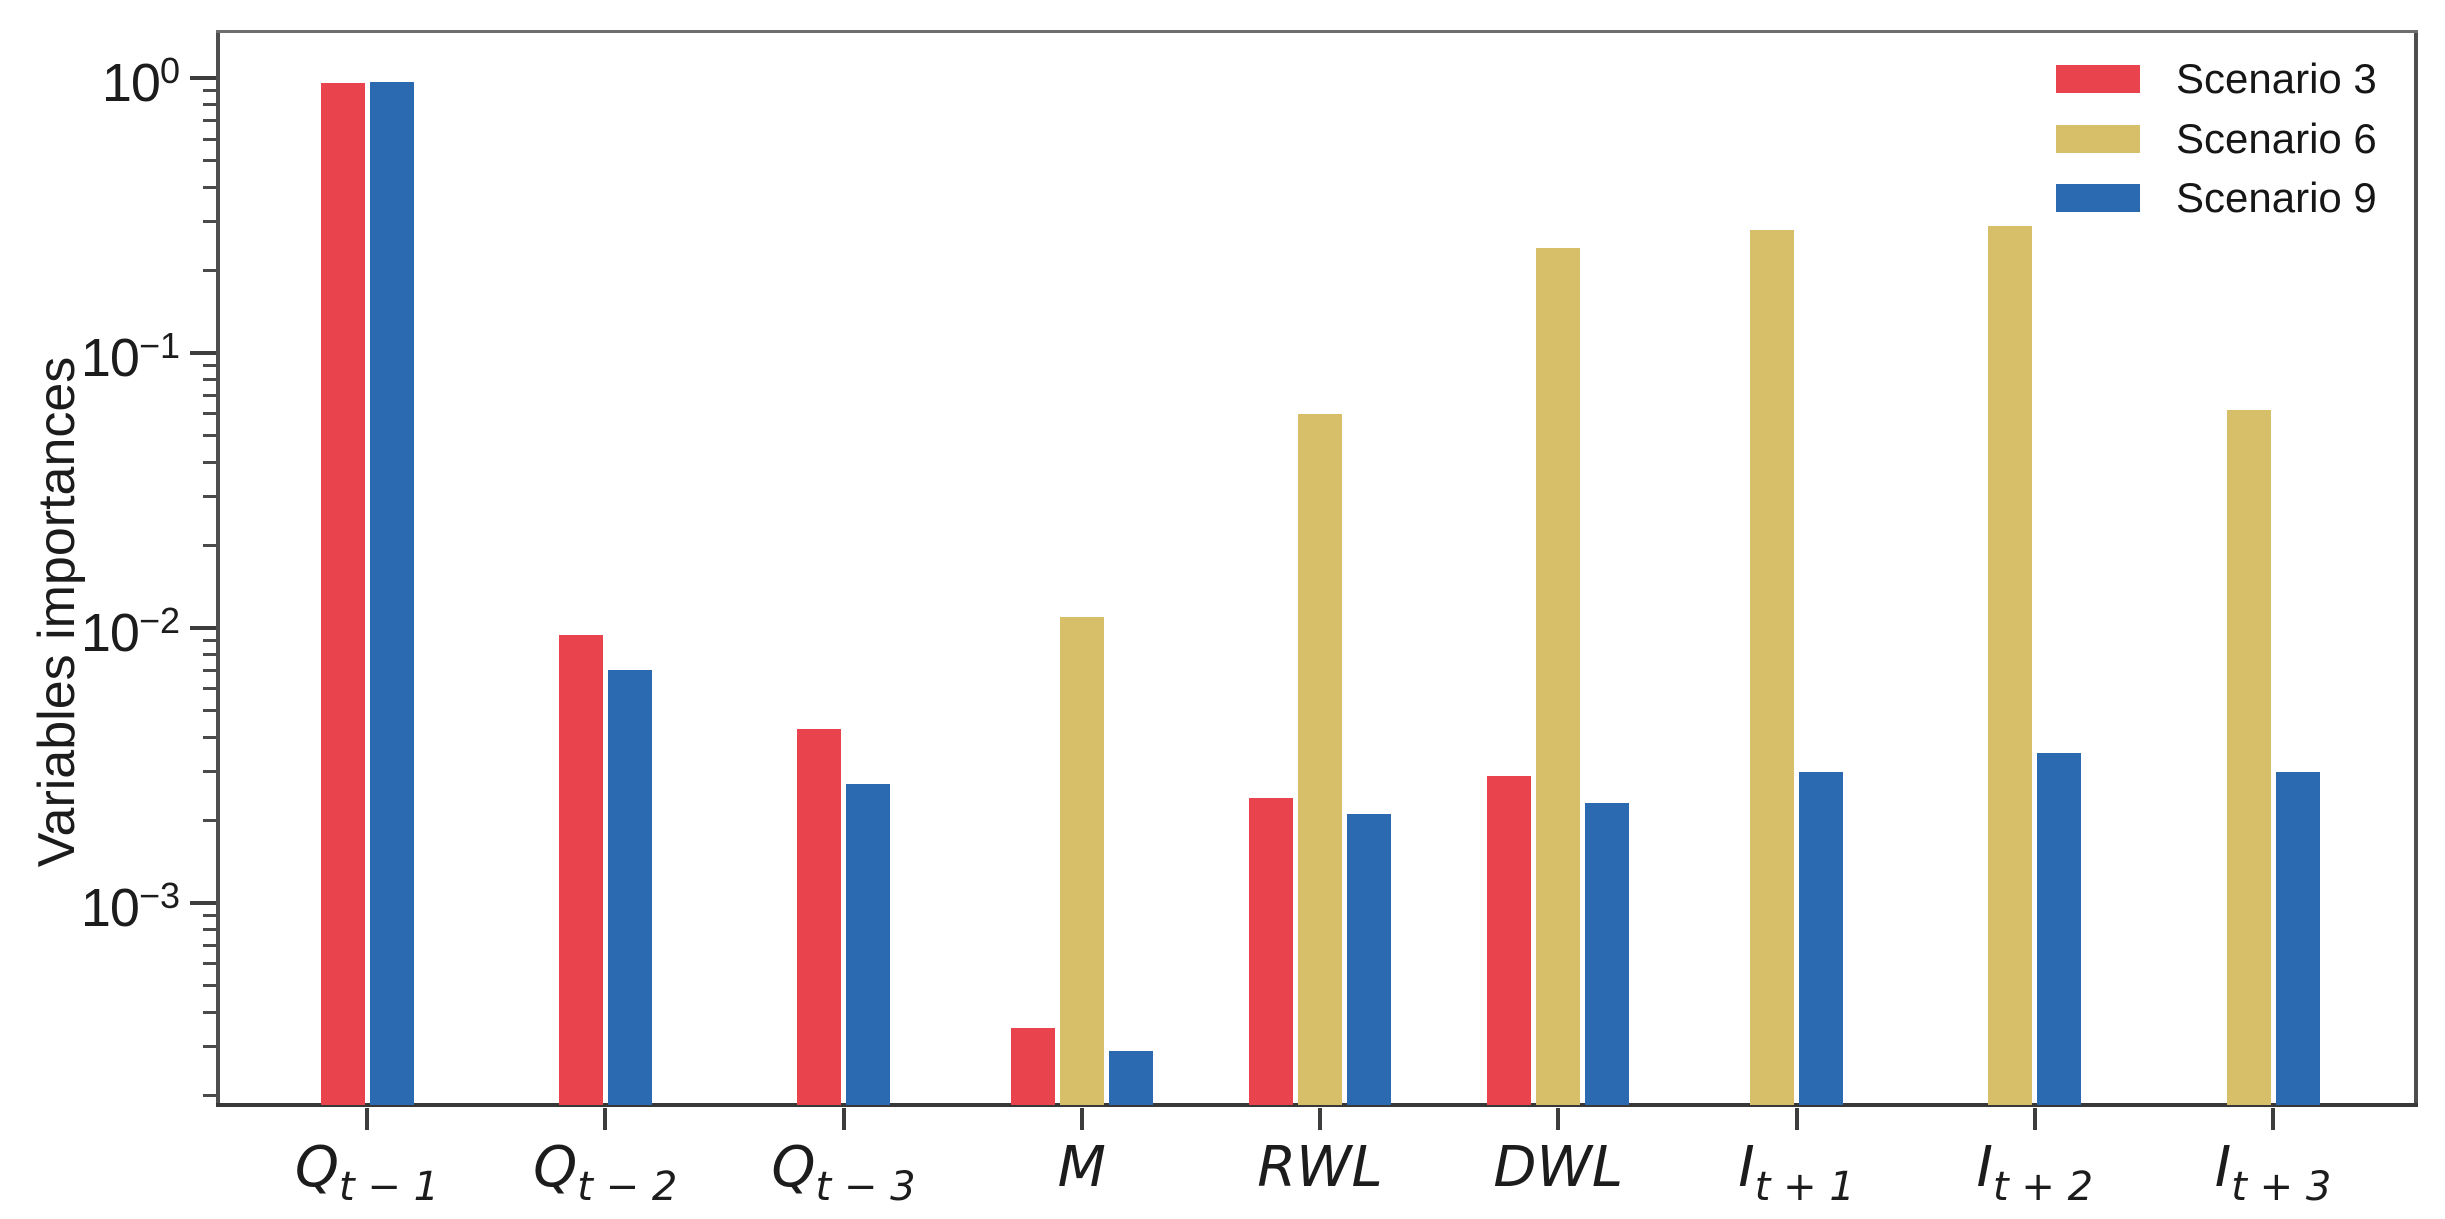 The height and width of the screenshot is (1219, 2445). Describe the element at coordinates (130, 356) in the screenshot. I see `y-tick-label: 10⁻¹` at that location.